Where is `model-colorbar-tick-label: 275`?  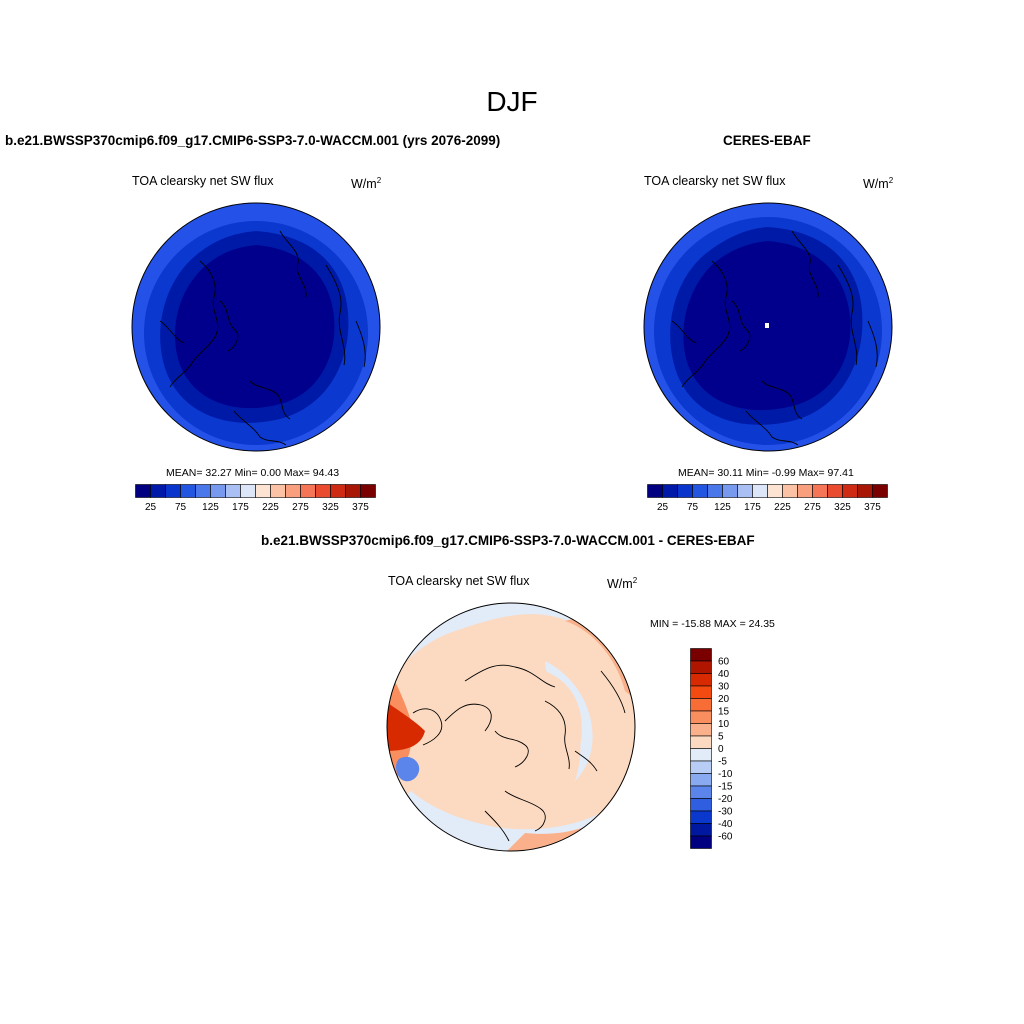 model-colorbar-tick-label: 275 is located at coordinates (300, 507).